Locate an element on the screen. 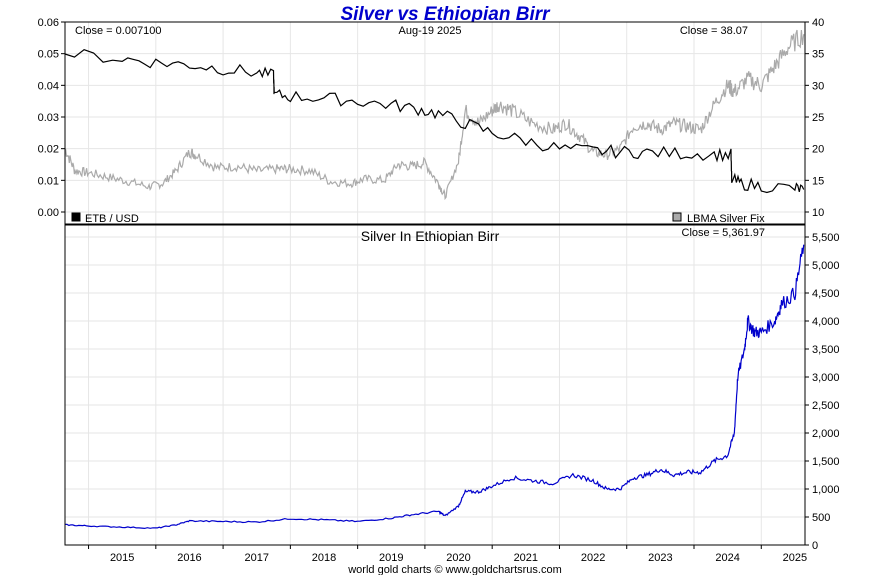 This screenshot has height=575, width=890. x-tick-label: 2017 is located at coordinates (256, 558).